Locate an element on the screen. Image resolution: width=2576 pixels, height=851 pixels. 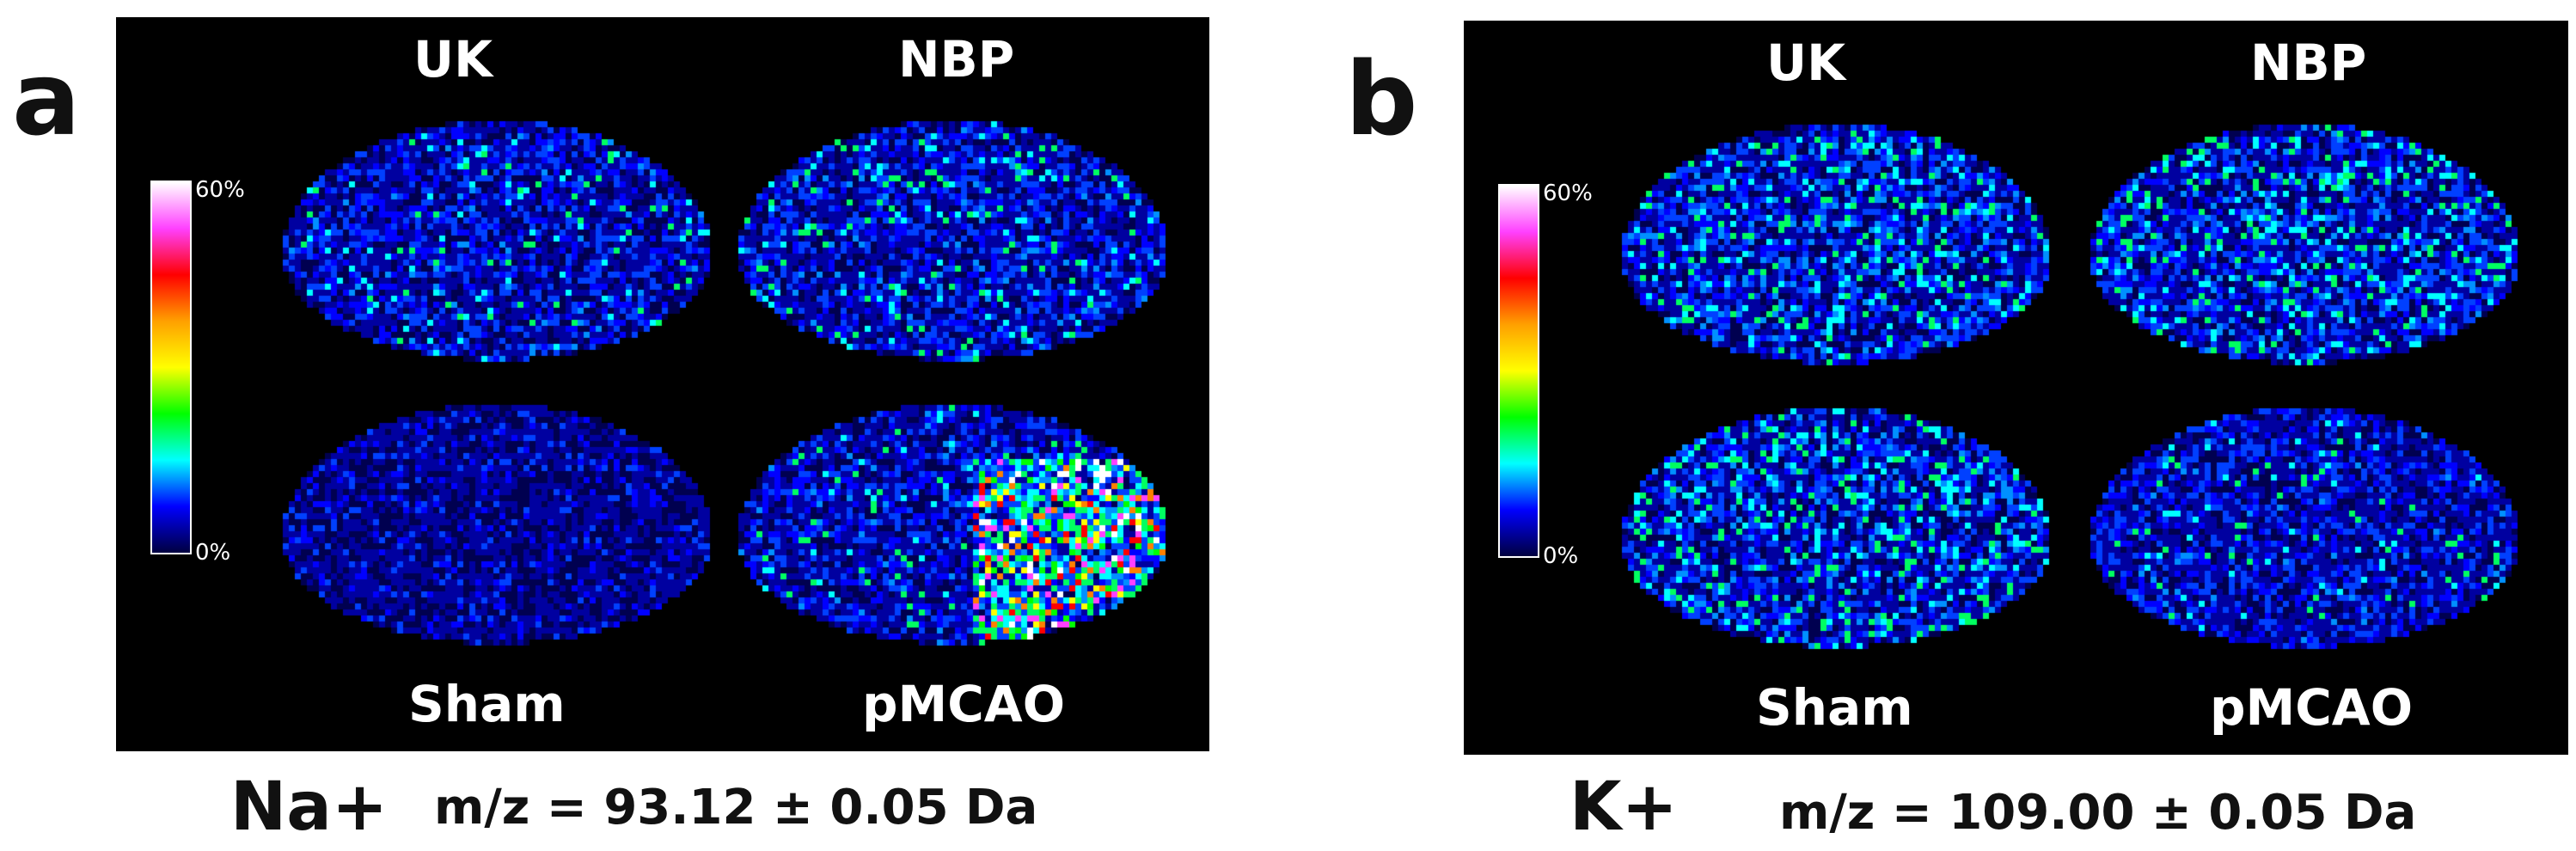
ion-label-a: Na+ is located at coordinates (309, 807).